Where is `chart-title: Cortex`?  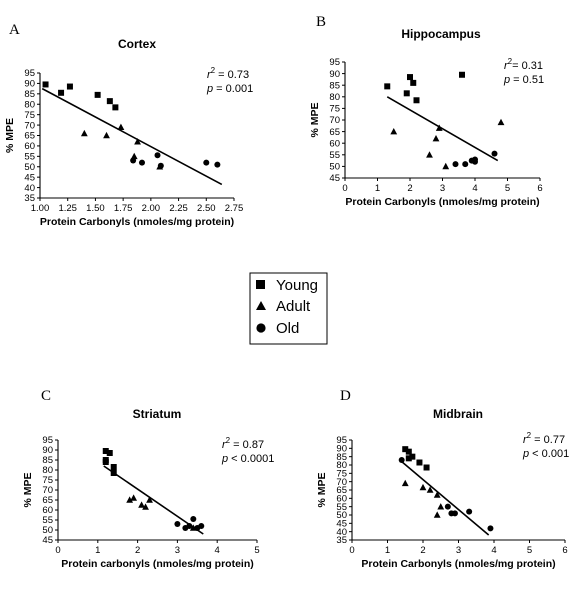 chart-title: Cortex is located at coordinates (137, 44).